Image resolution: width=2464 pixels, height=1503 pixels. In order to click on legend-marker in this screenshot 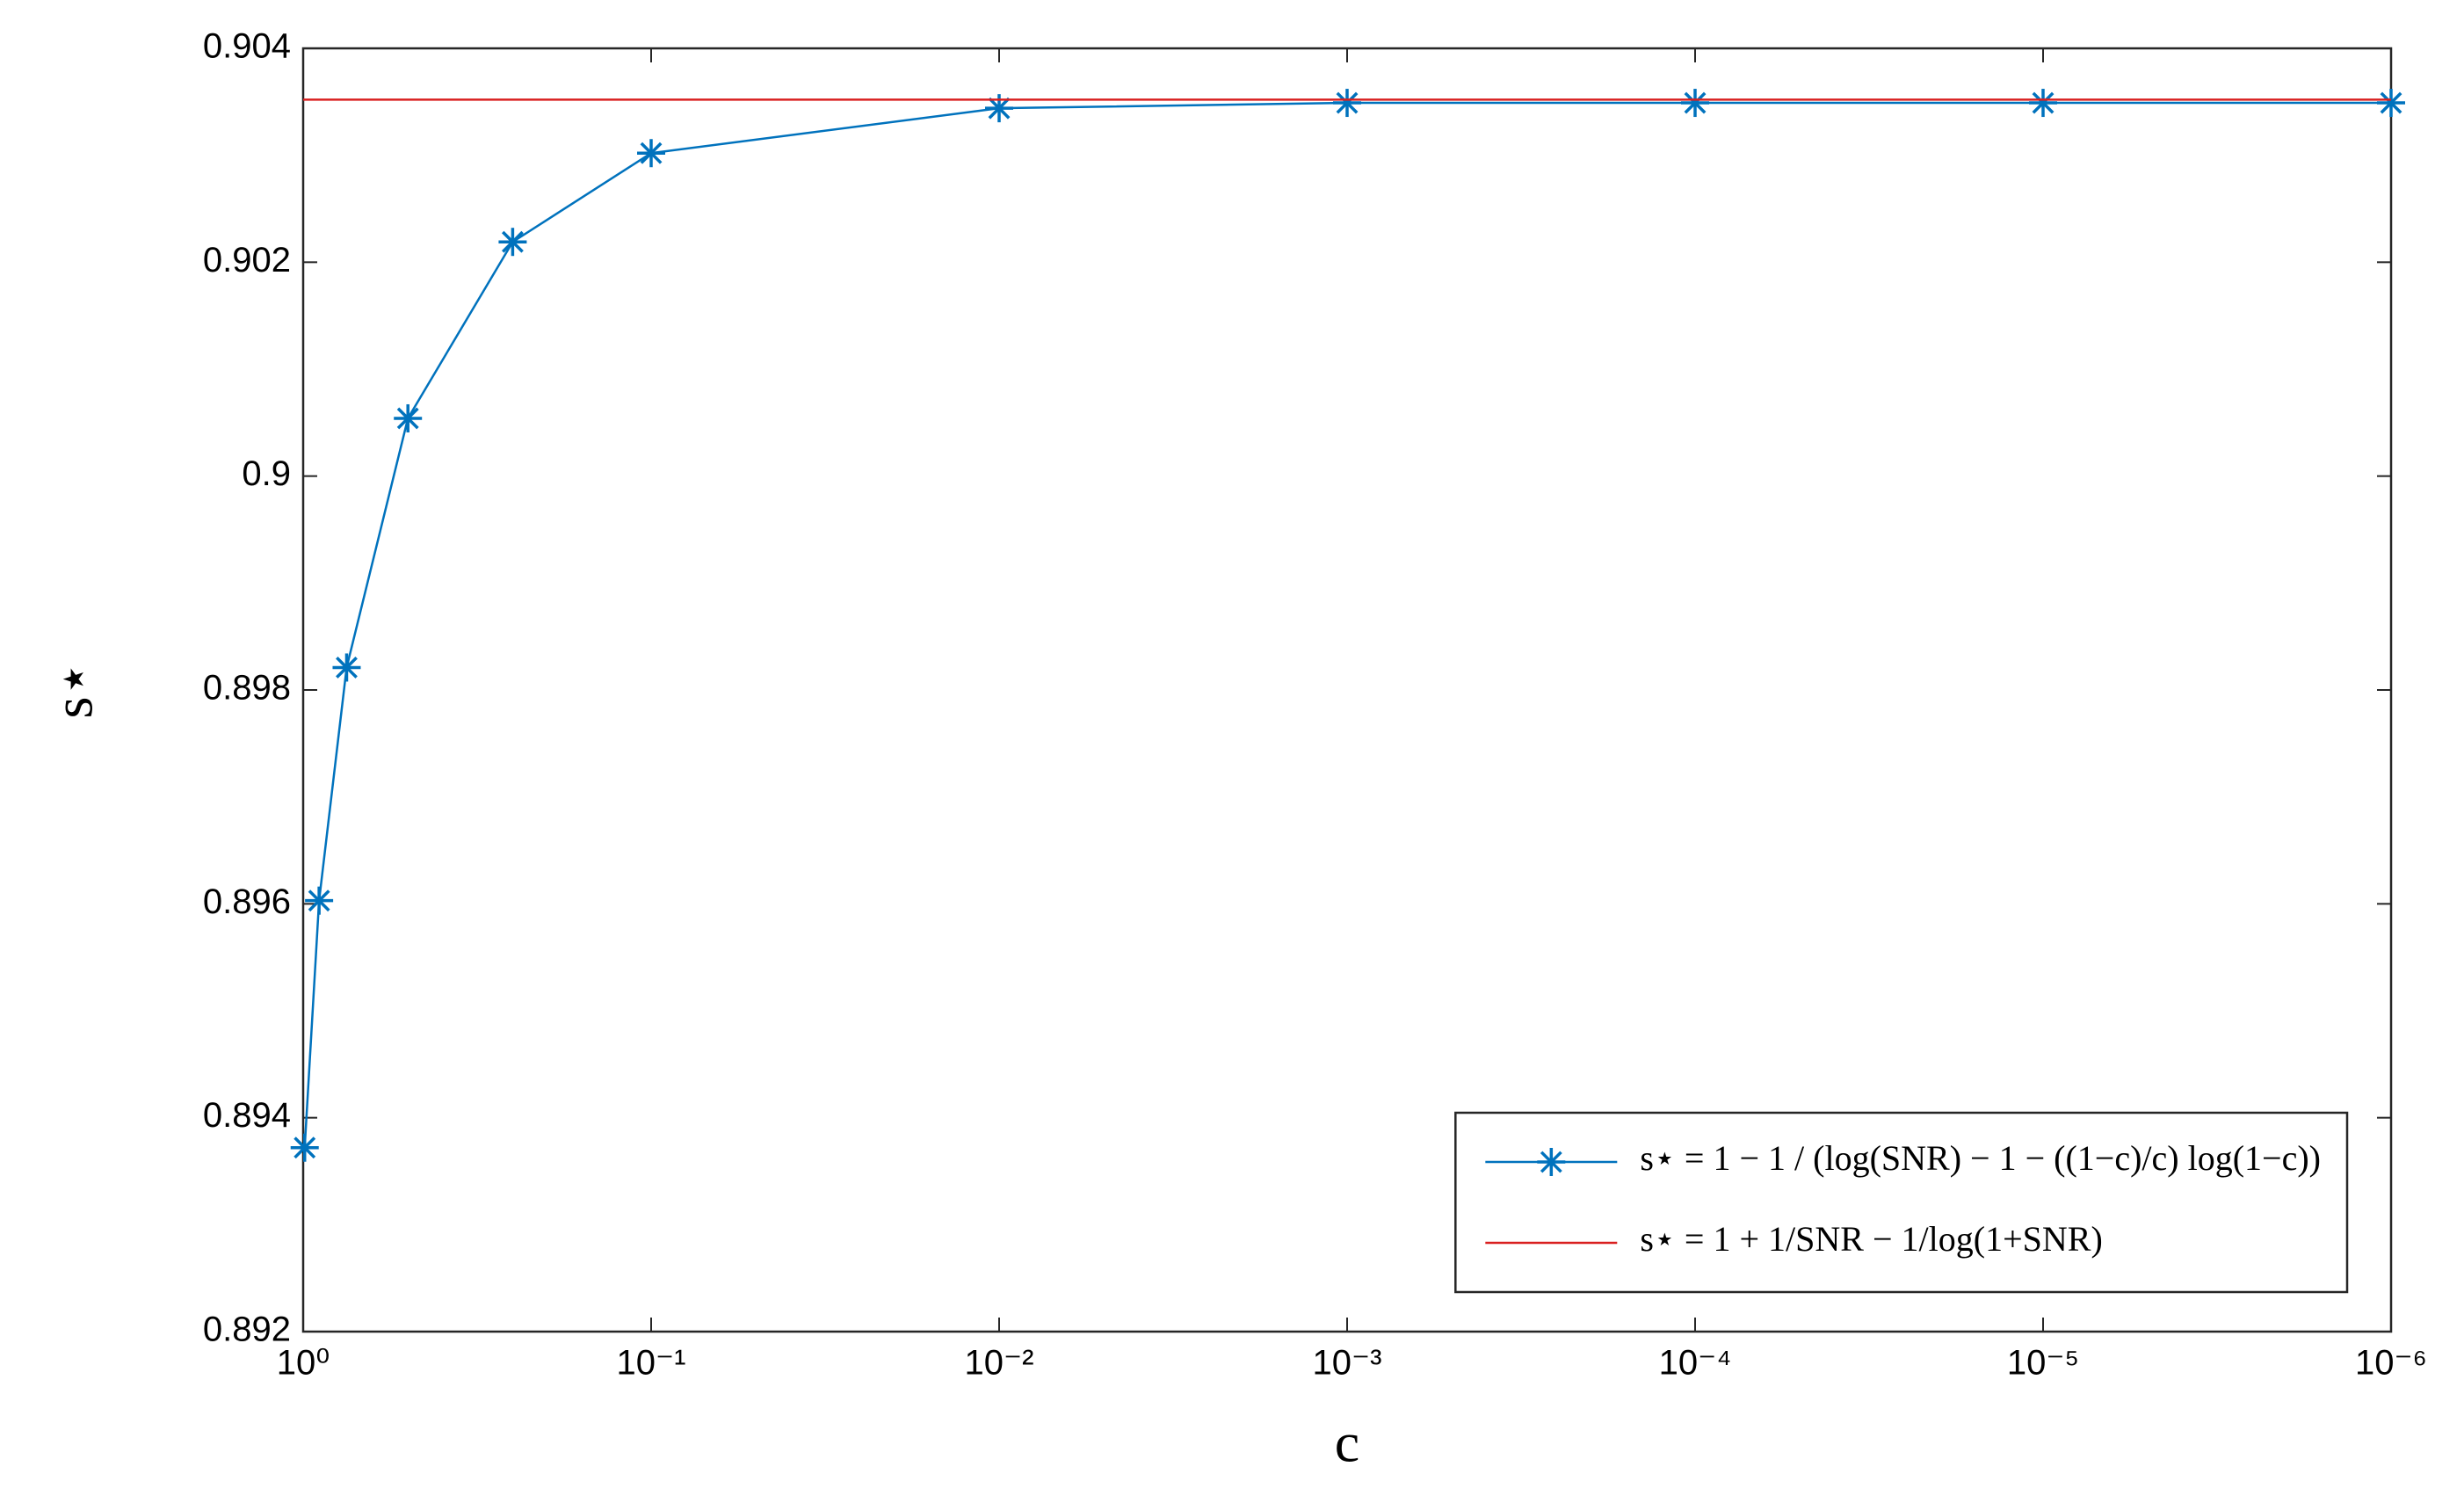, I will do `click(1551, 1162)`.